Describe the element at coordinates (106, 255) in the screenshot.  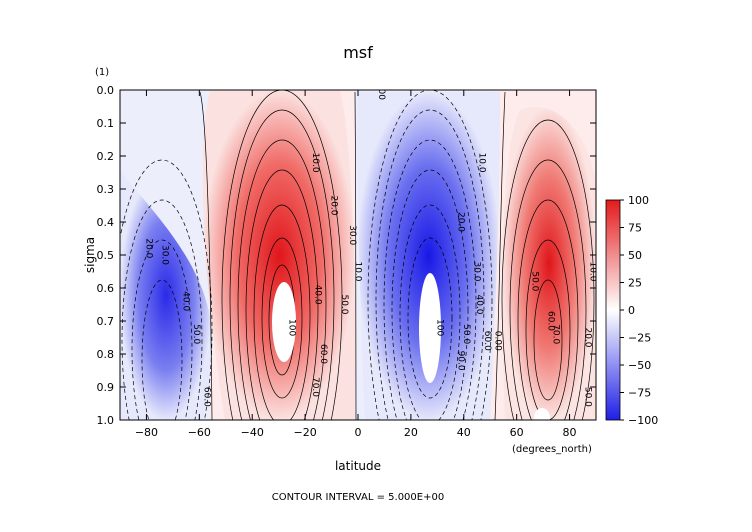
I see `y-tick-label: 0.5` at that location.